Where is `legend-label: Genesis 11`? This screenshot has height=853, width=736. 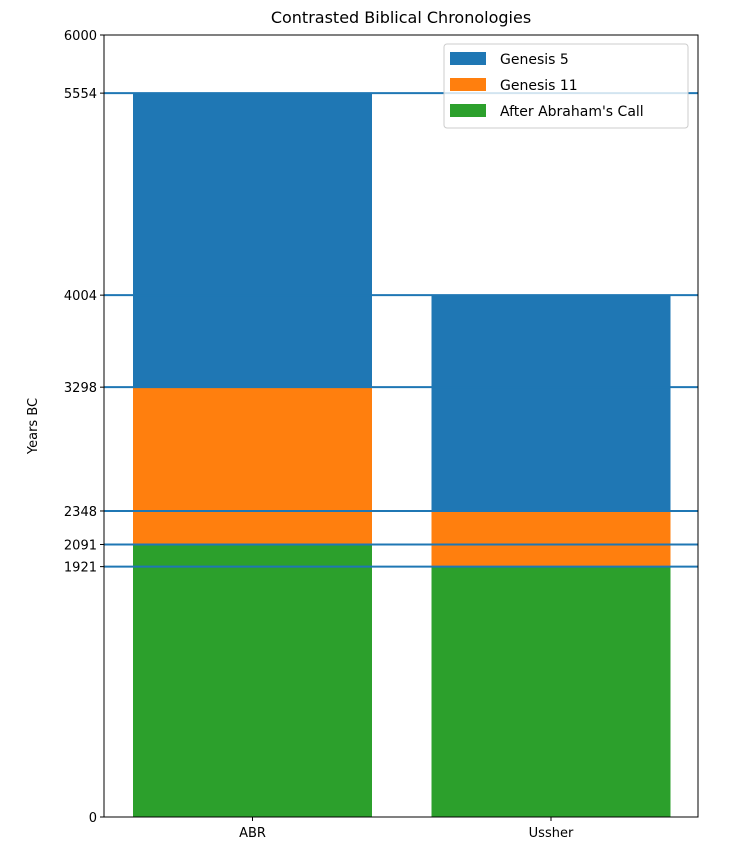 legend-label: Genesis 11 is located at coordinates (539, 86).